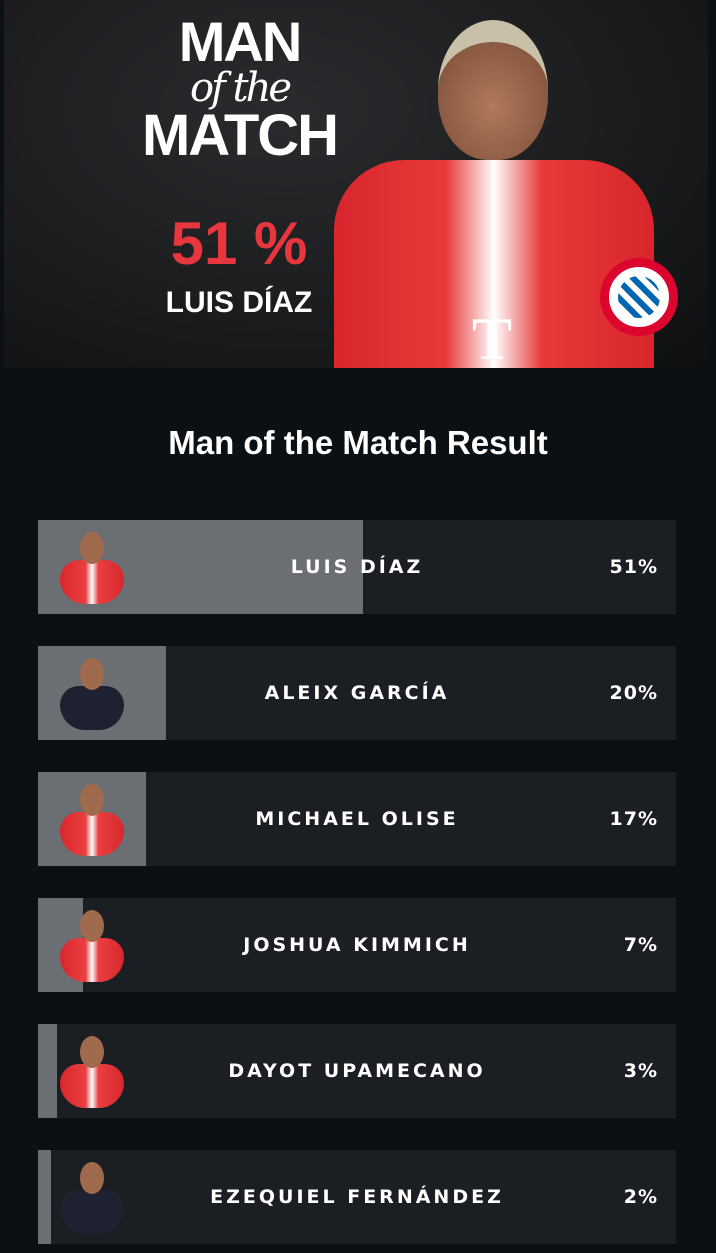  What do you see at coordinates (240, 135) in the screenshot?
I see `hero-title-match: MATCH` at bounding box center [240, 135].